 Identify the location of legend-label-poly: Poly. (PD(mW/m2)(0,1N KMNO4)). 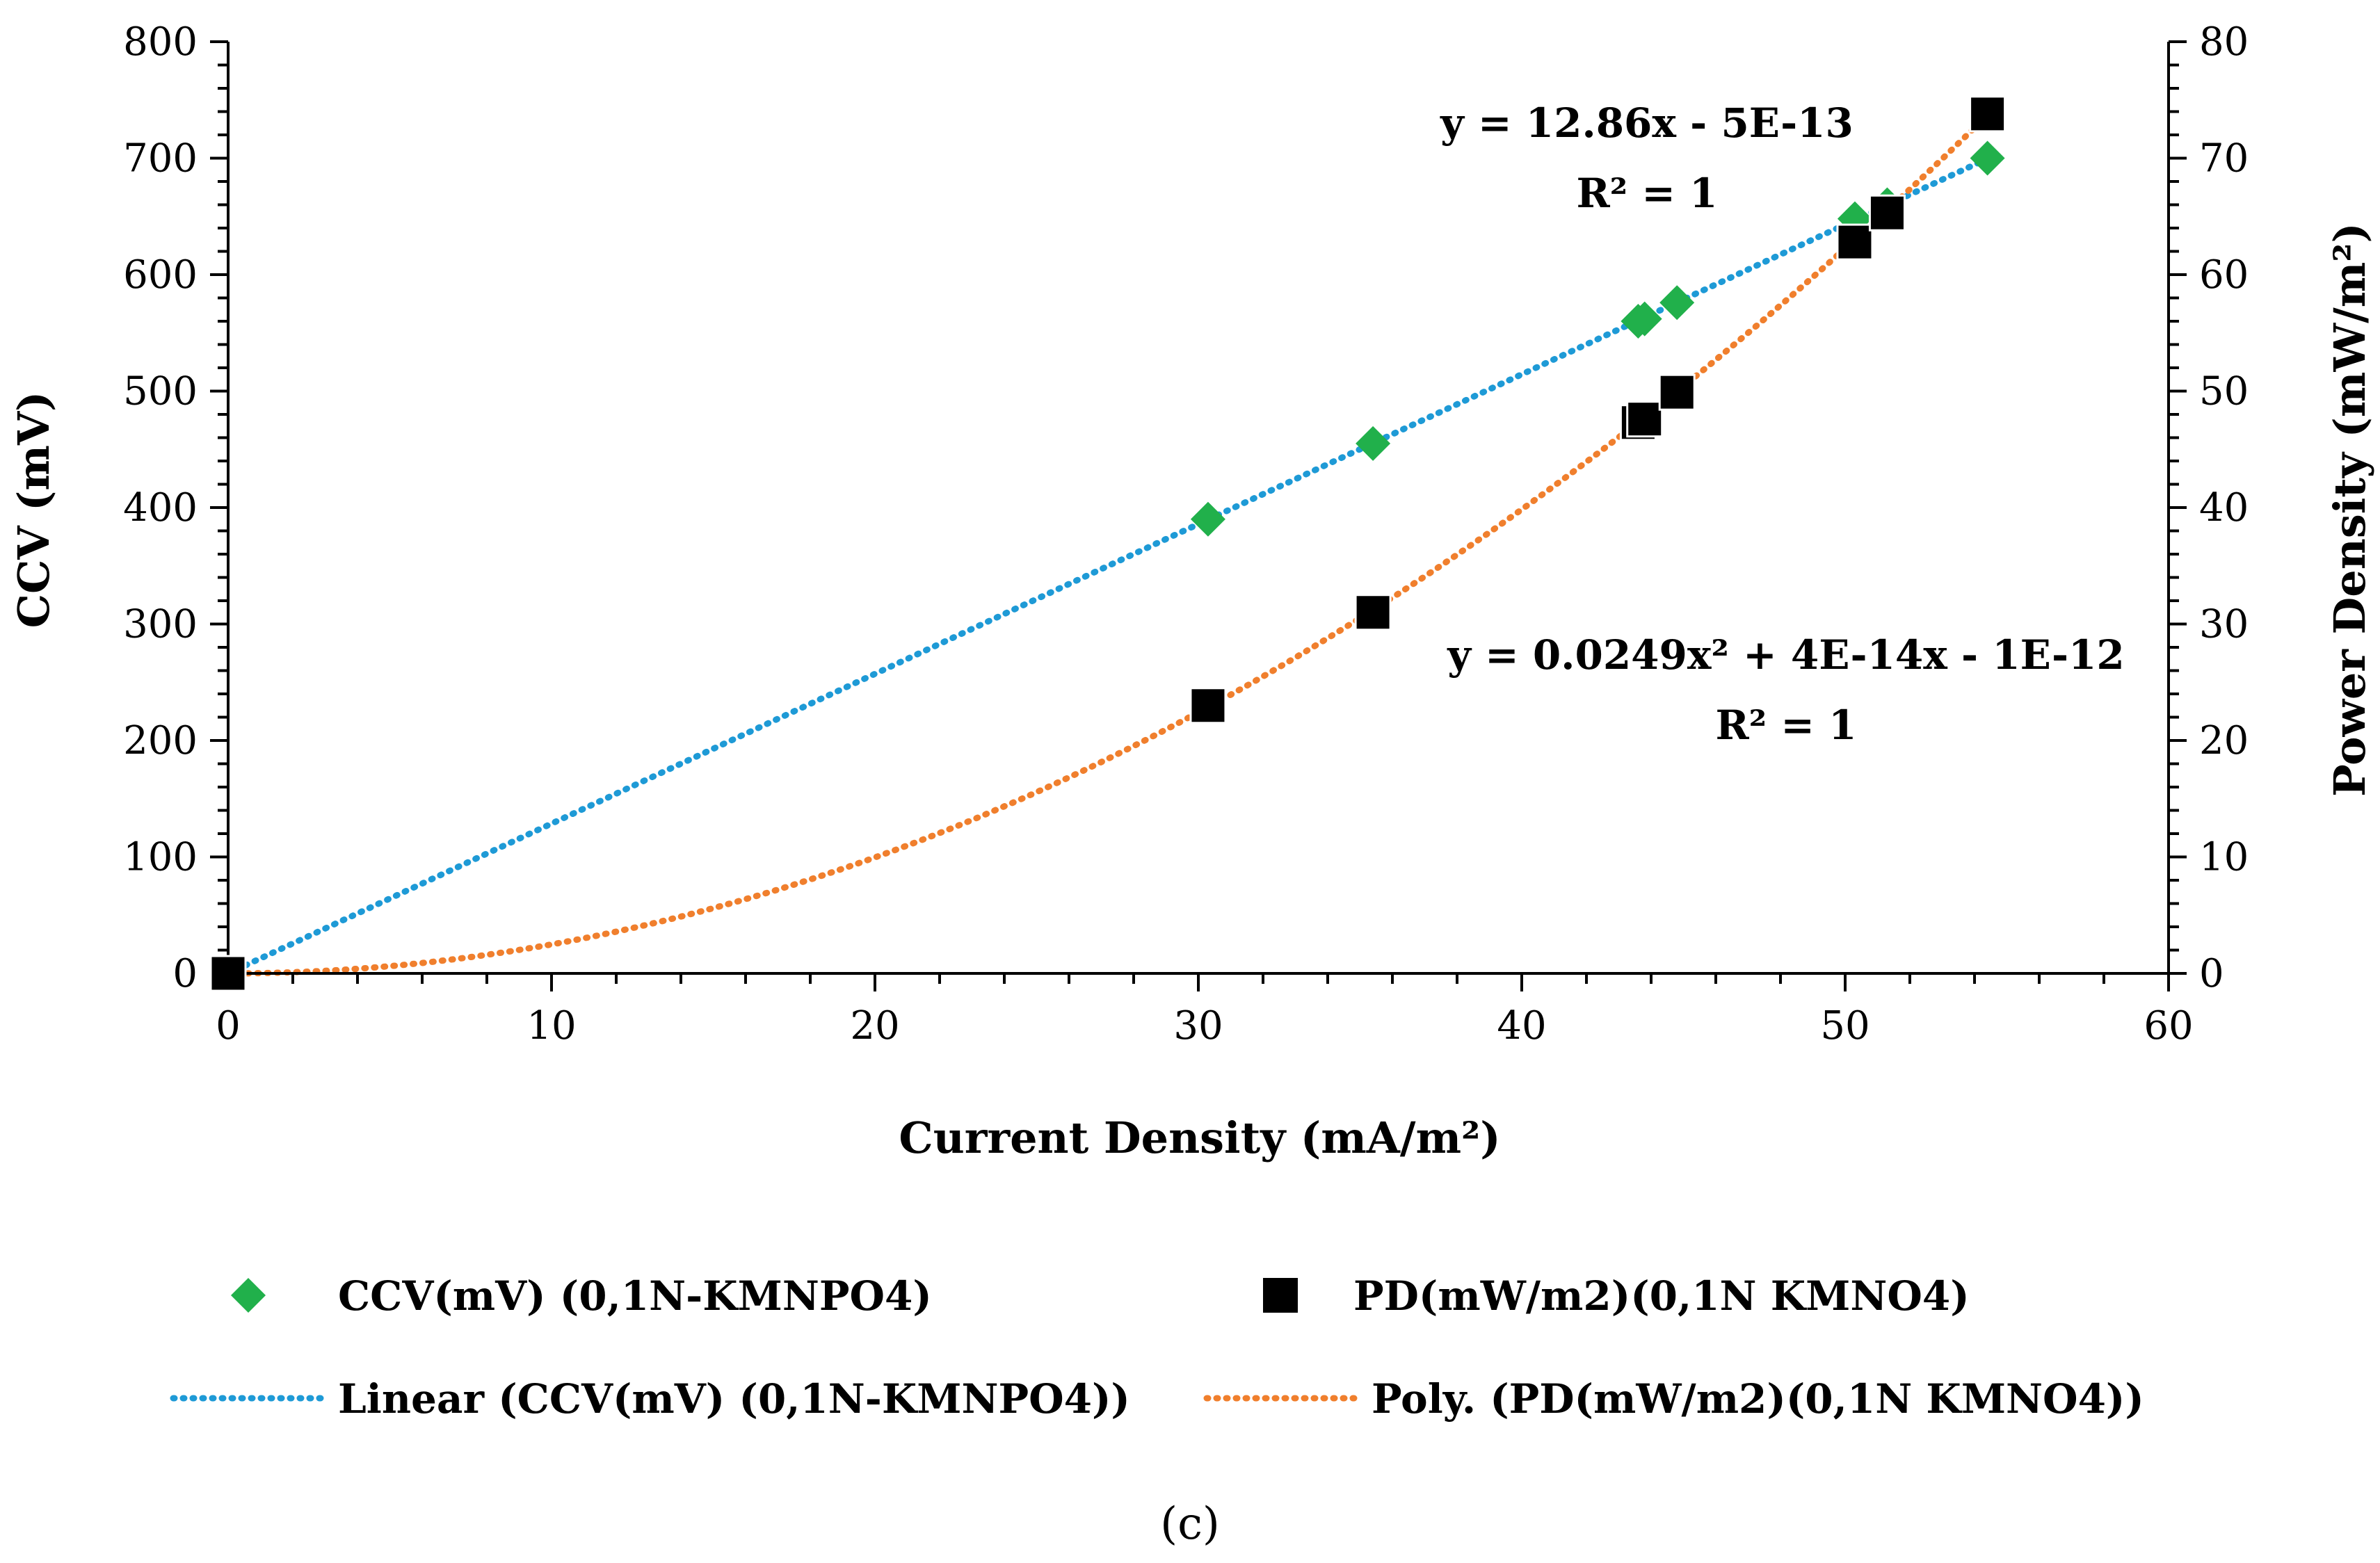
(1758, 1399).